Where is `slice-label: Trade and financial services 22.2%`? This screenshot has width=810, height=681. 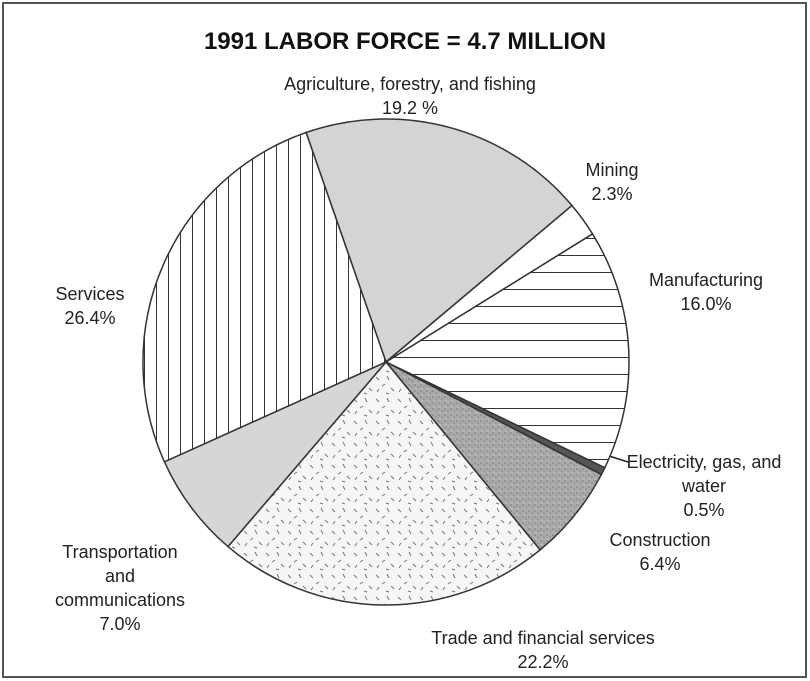 slice-label: Trade and financial services 22.2% is located at coordinates (543, 650).